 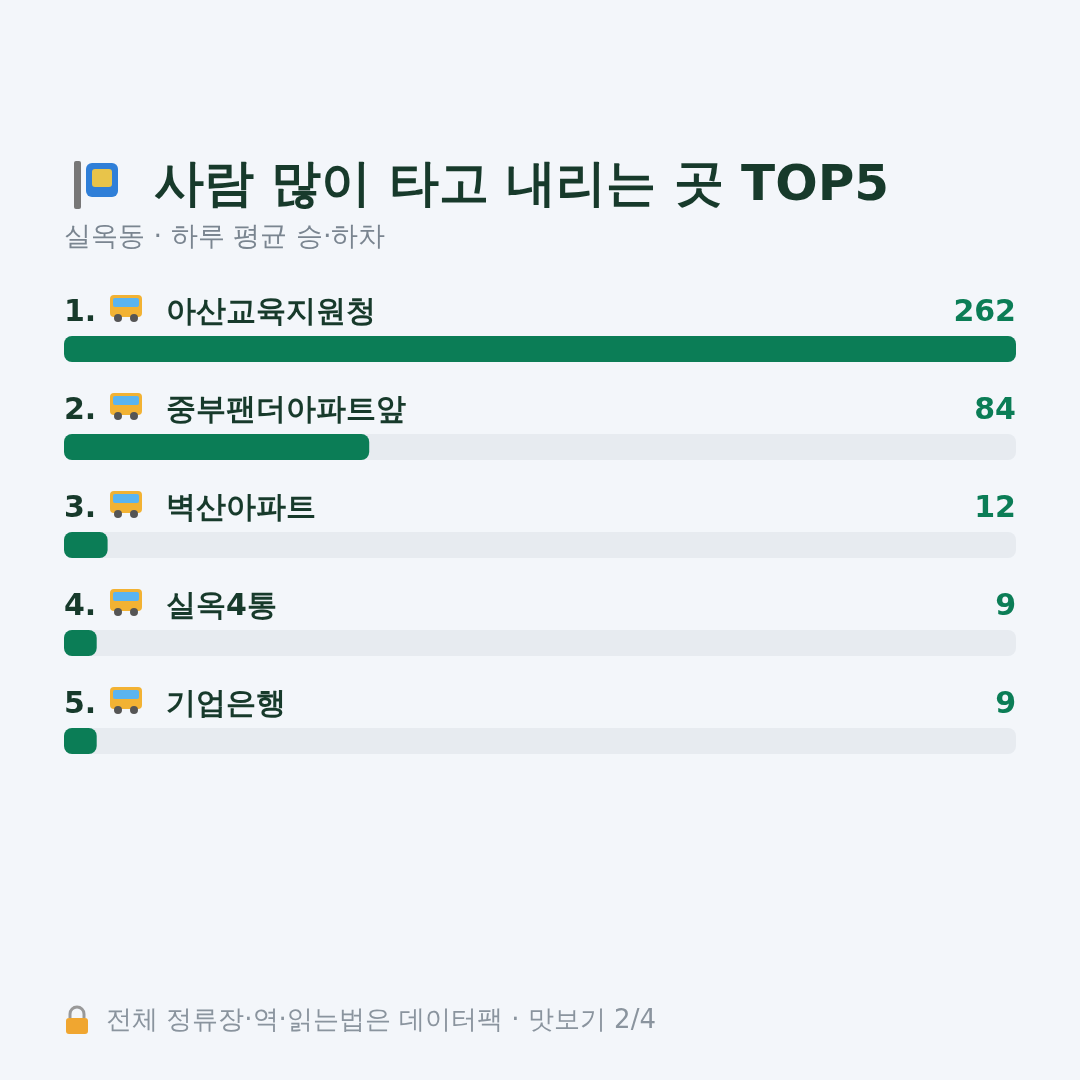 I want to click on data-label: 262, so click(x=984, y=310).